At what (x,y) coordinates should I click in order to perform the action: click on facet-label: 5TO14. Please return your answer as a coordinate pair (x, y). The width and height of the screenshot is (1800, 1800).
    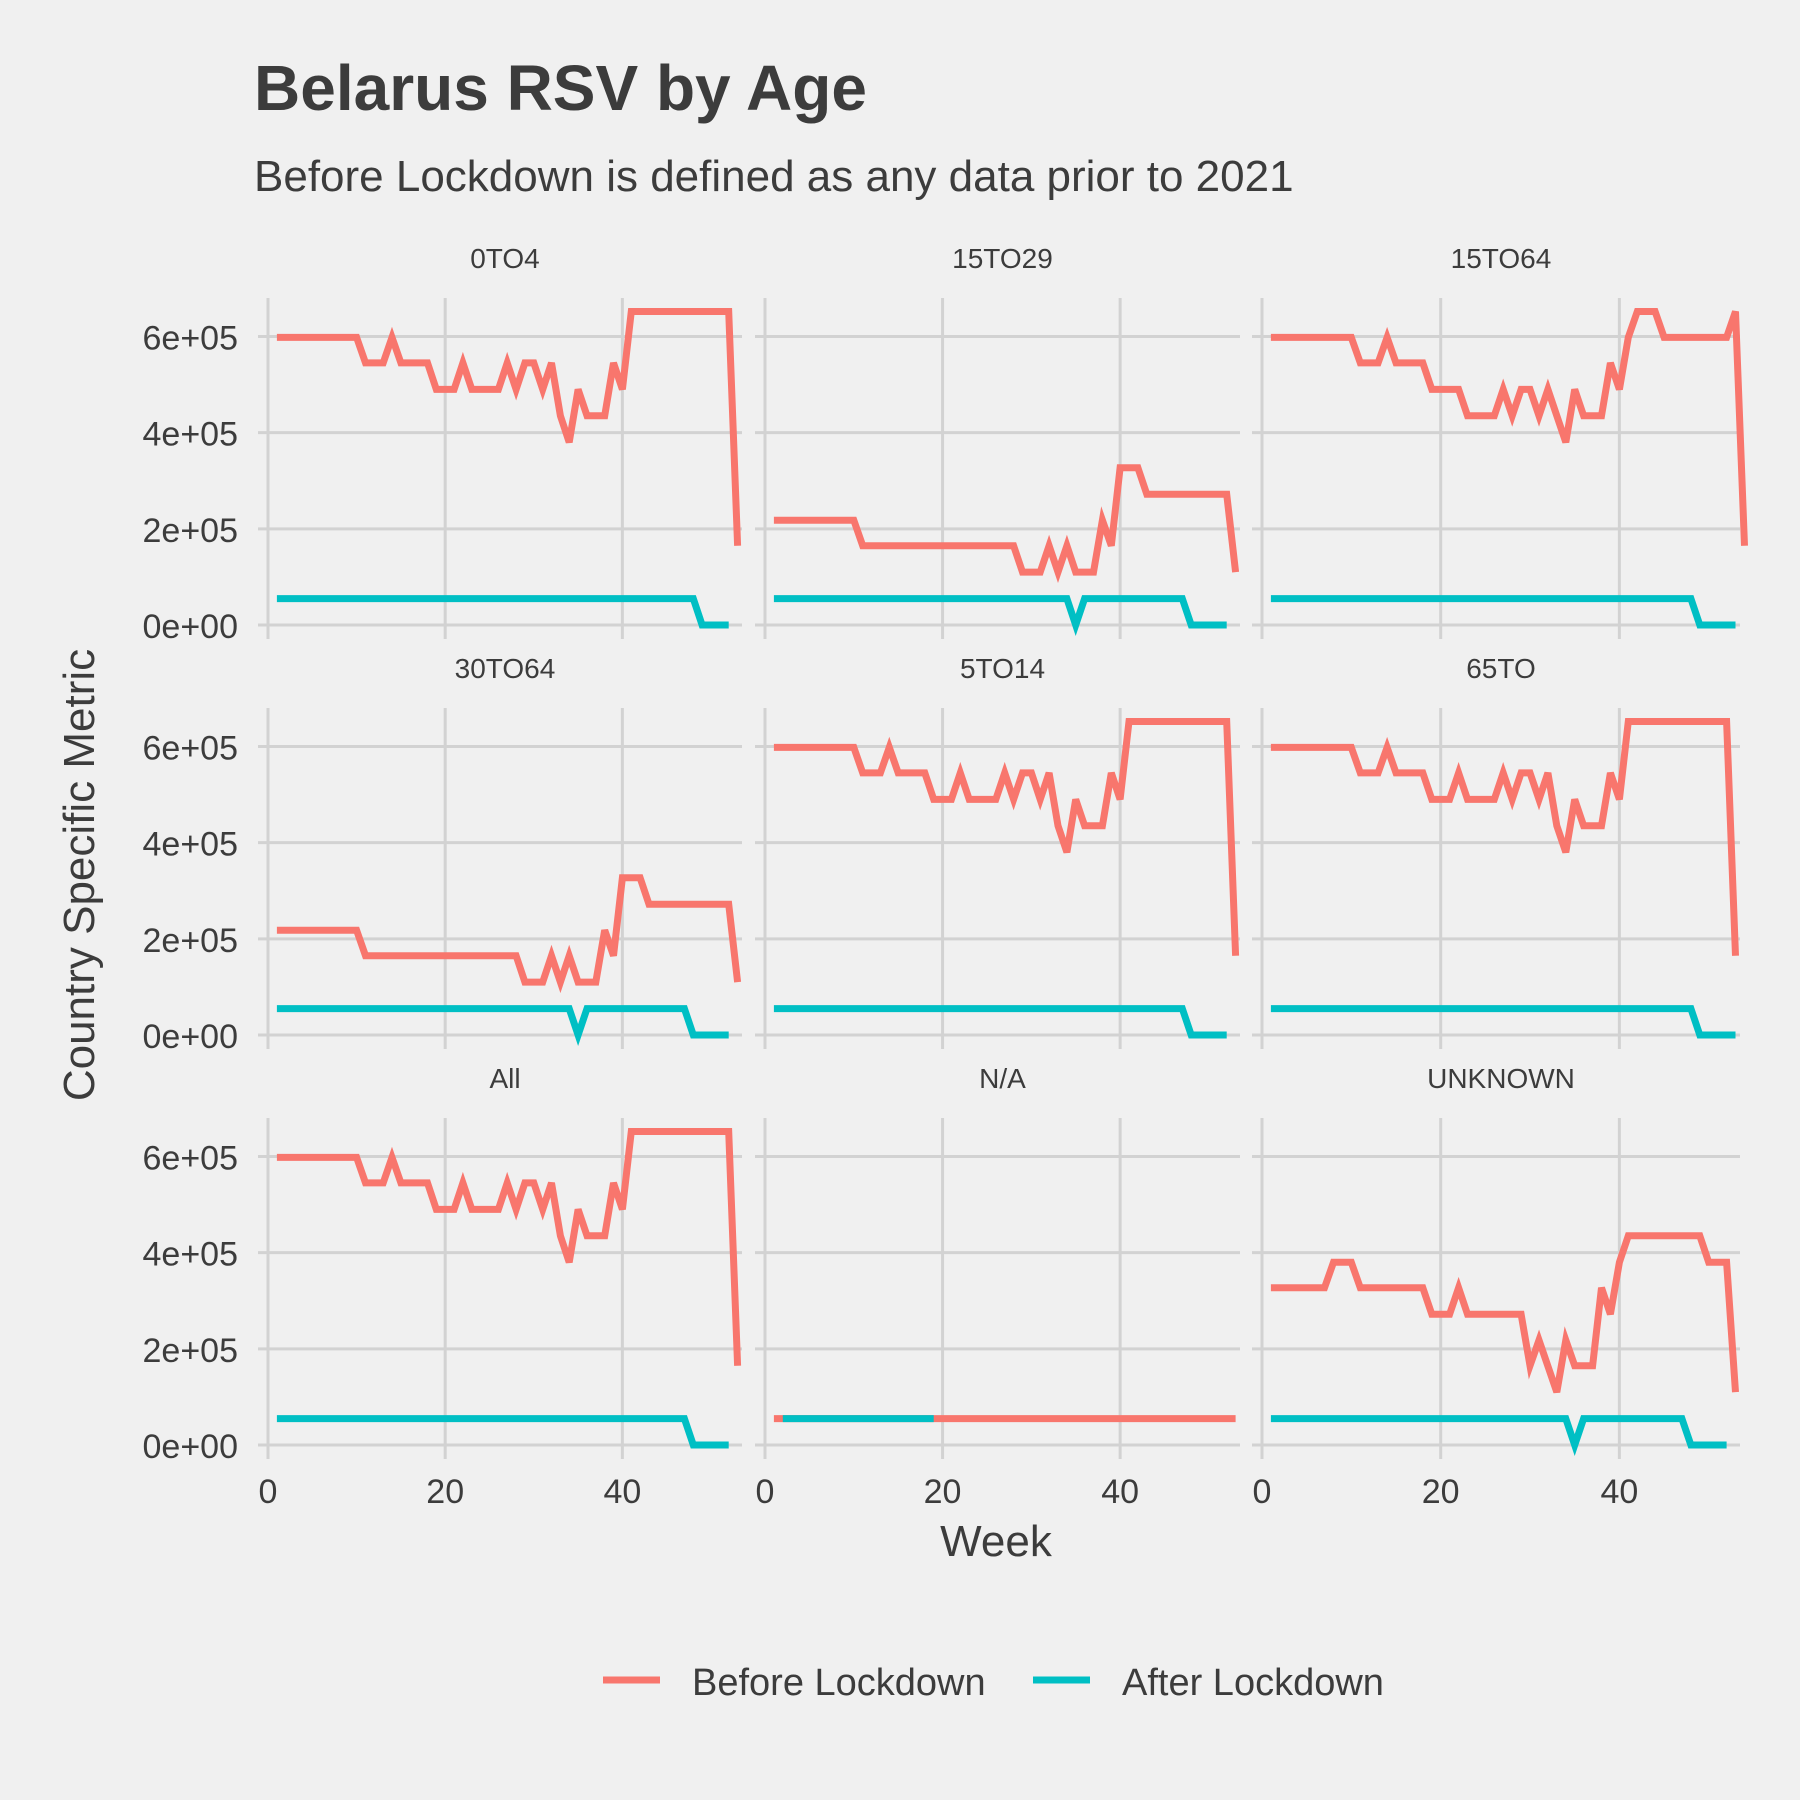
    Looking at the image, I should click on (1002, 668).